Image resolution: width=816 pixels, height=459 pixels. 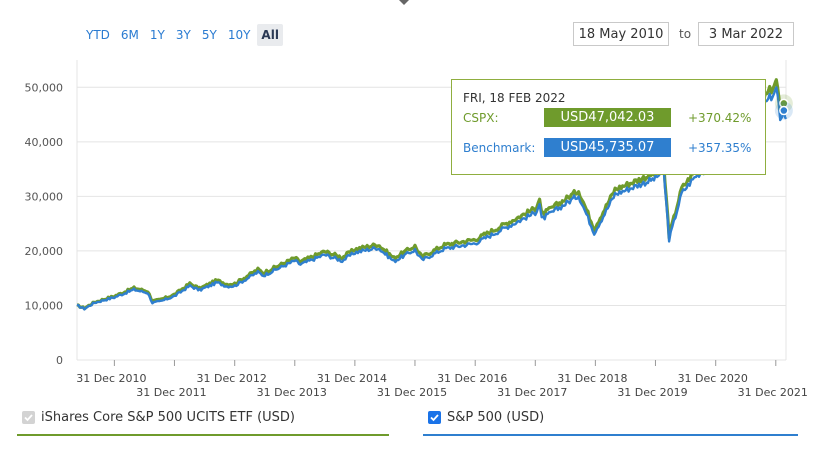 I want to click on tooltip-benchmark-label: Benchmark:, so click(x=499, y=148).